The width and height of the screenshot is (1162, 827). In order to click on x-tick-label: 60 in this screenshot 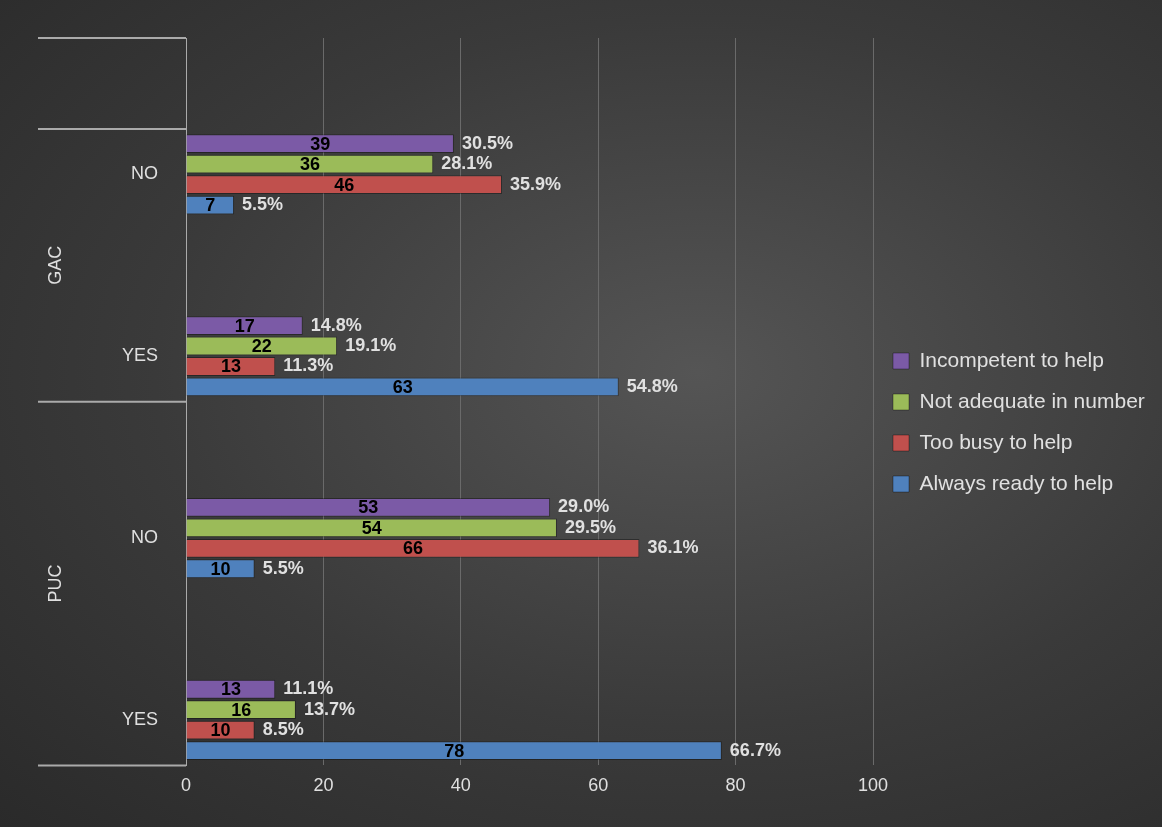, I will do `click(598, 785)`.